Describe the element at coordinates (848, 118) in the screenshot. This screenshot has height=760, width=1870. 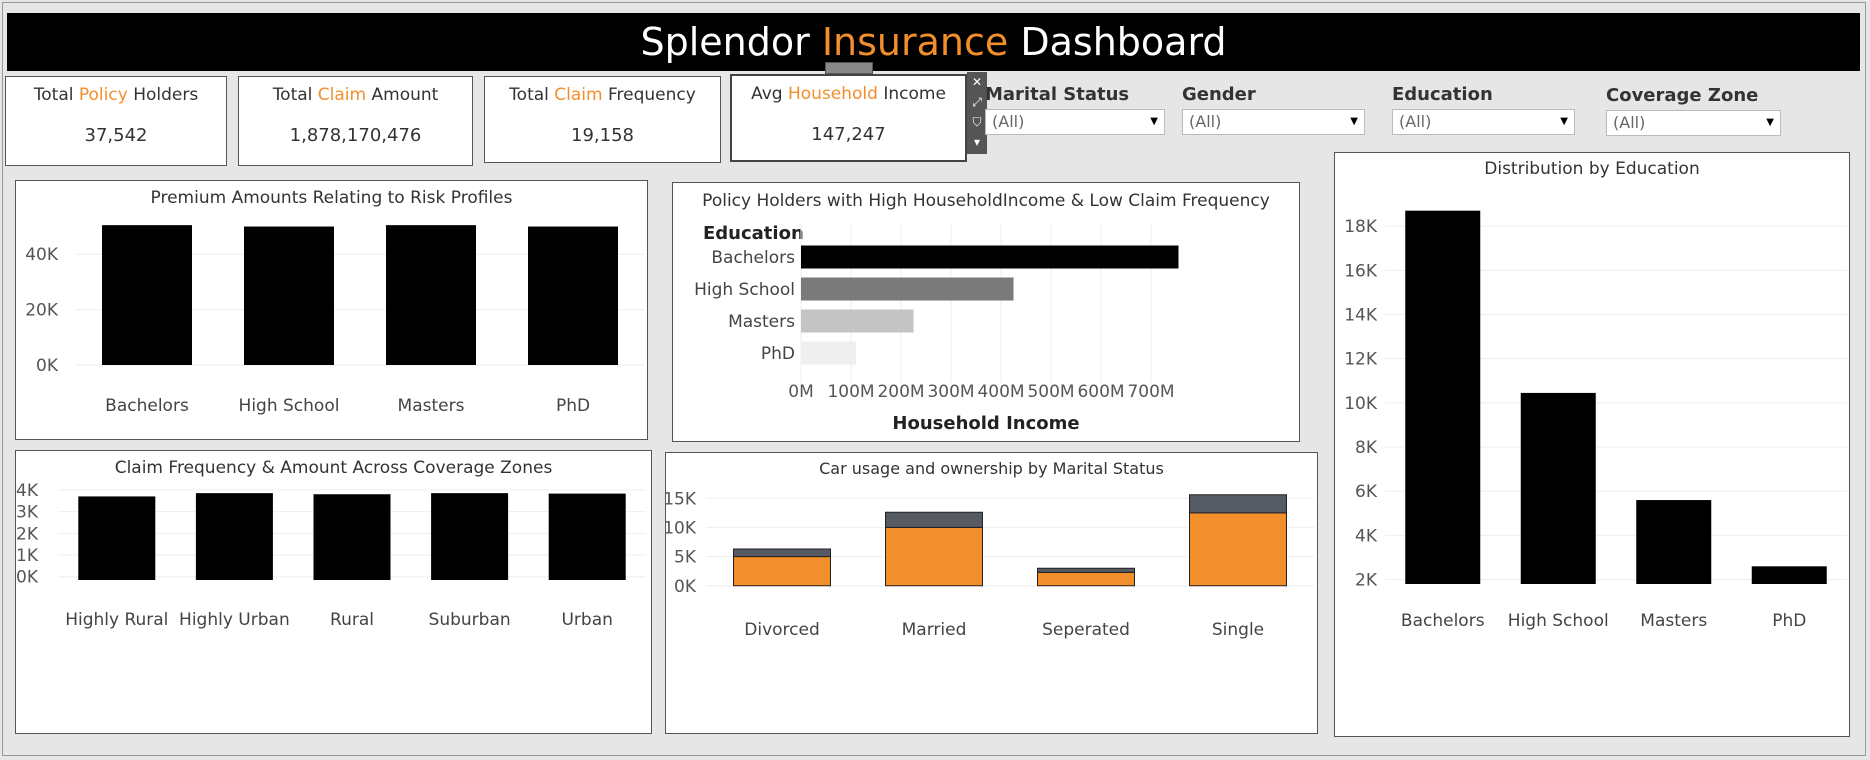
I see `kpi-avg-household-income: Avg Household Income 147,247` at that location.